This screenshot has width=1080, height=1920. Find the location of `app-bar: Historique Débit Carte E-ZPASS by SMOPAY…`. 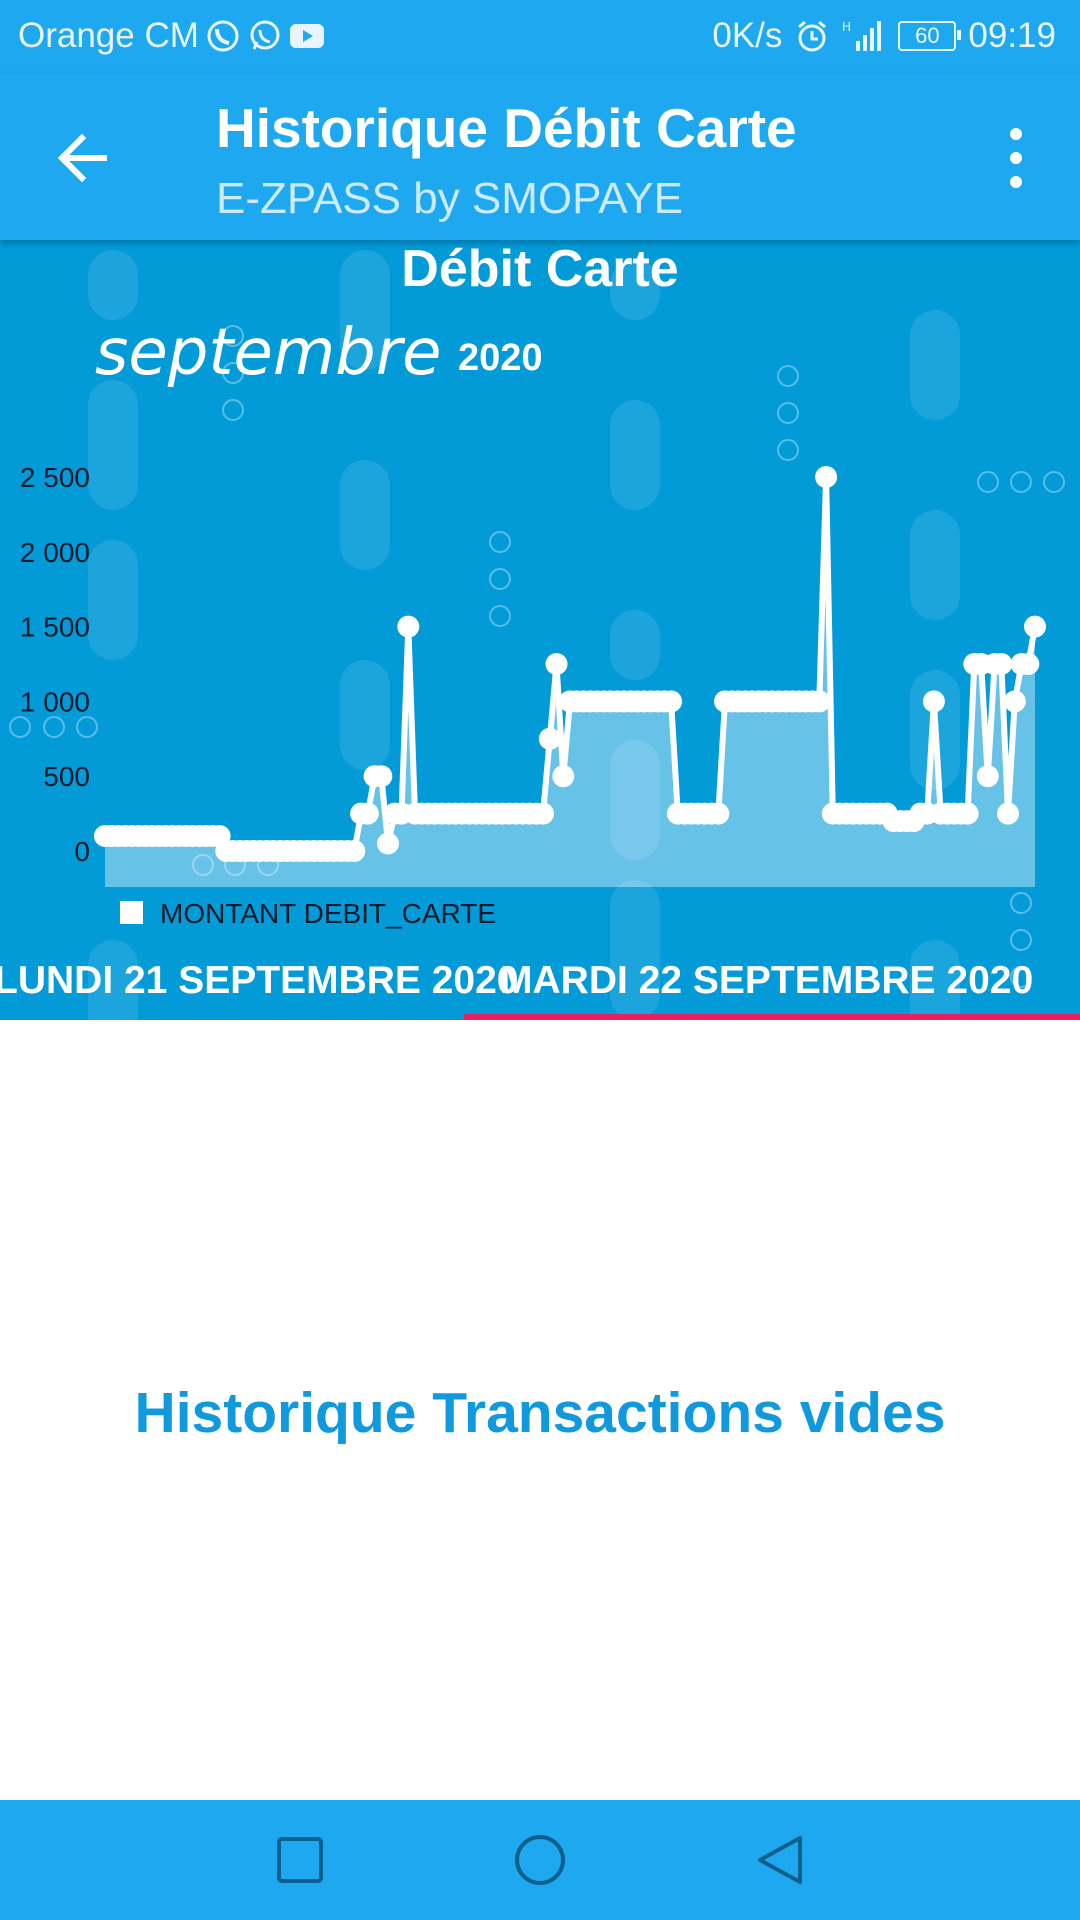

app-bar: Historique Débit Carte E-ZPASS by SMOPAY… is located at coordinates (540, 157).